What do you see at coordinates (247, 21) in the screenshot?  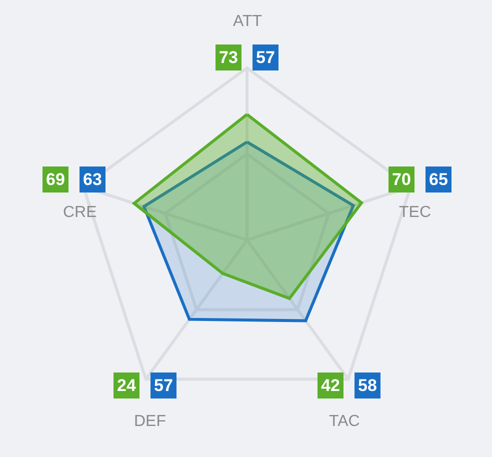 I see `spoke-label: ATT` at bounding box center [247, 21].